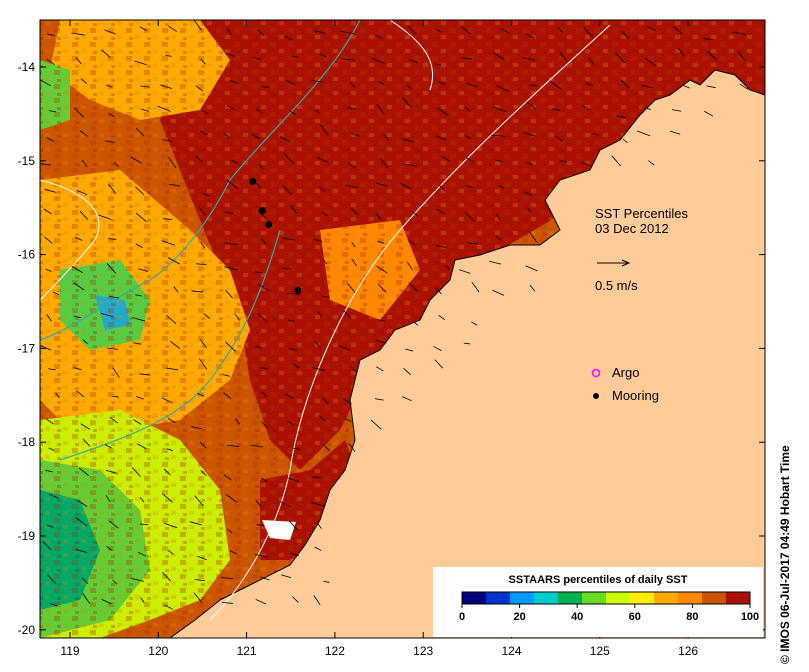  Describe the element at coordinates (625, 372) in the screenshot. I see `argo-legend-label: Argo` at that location.